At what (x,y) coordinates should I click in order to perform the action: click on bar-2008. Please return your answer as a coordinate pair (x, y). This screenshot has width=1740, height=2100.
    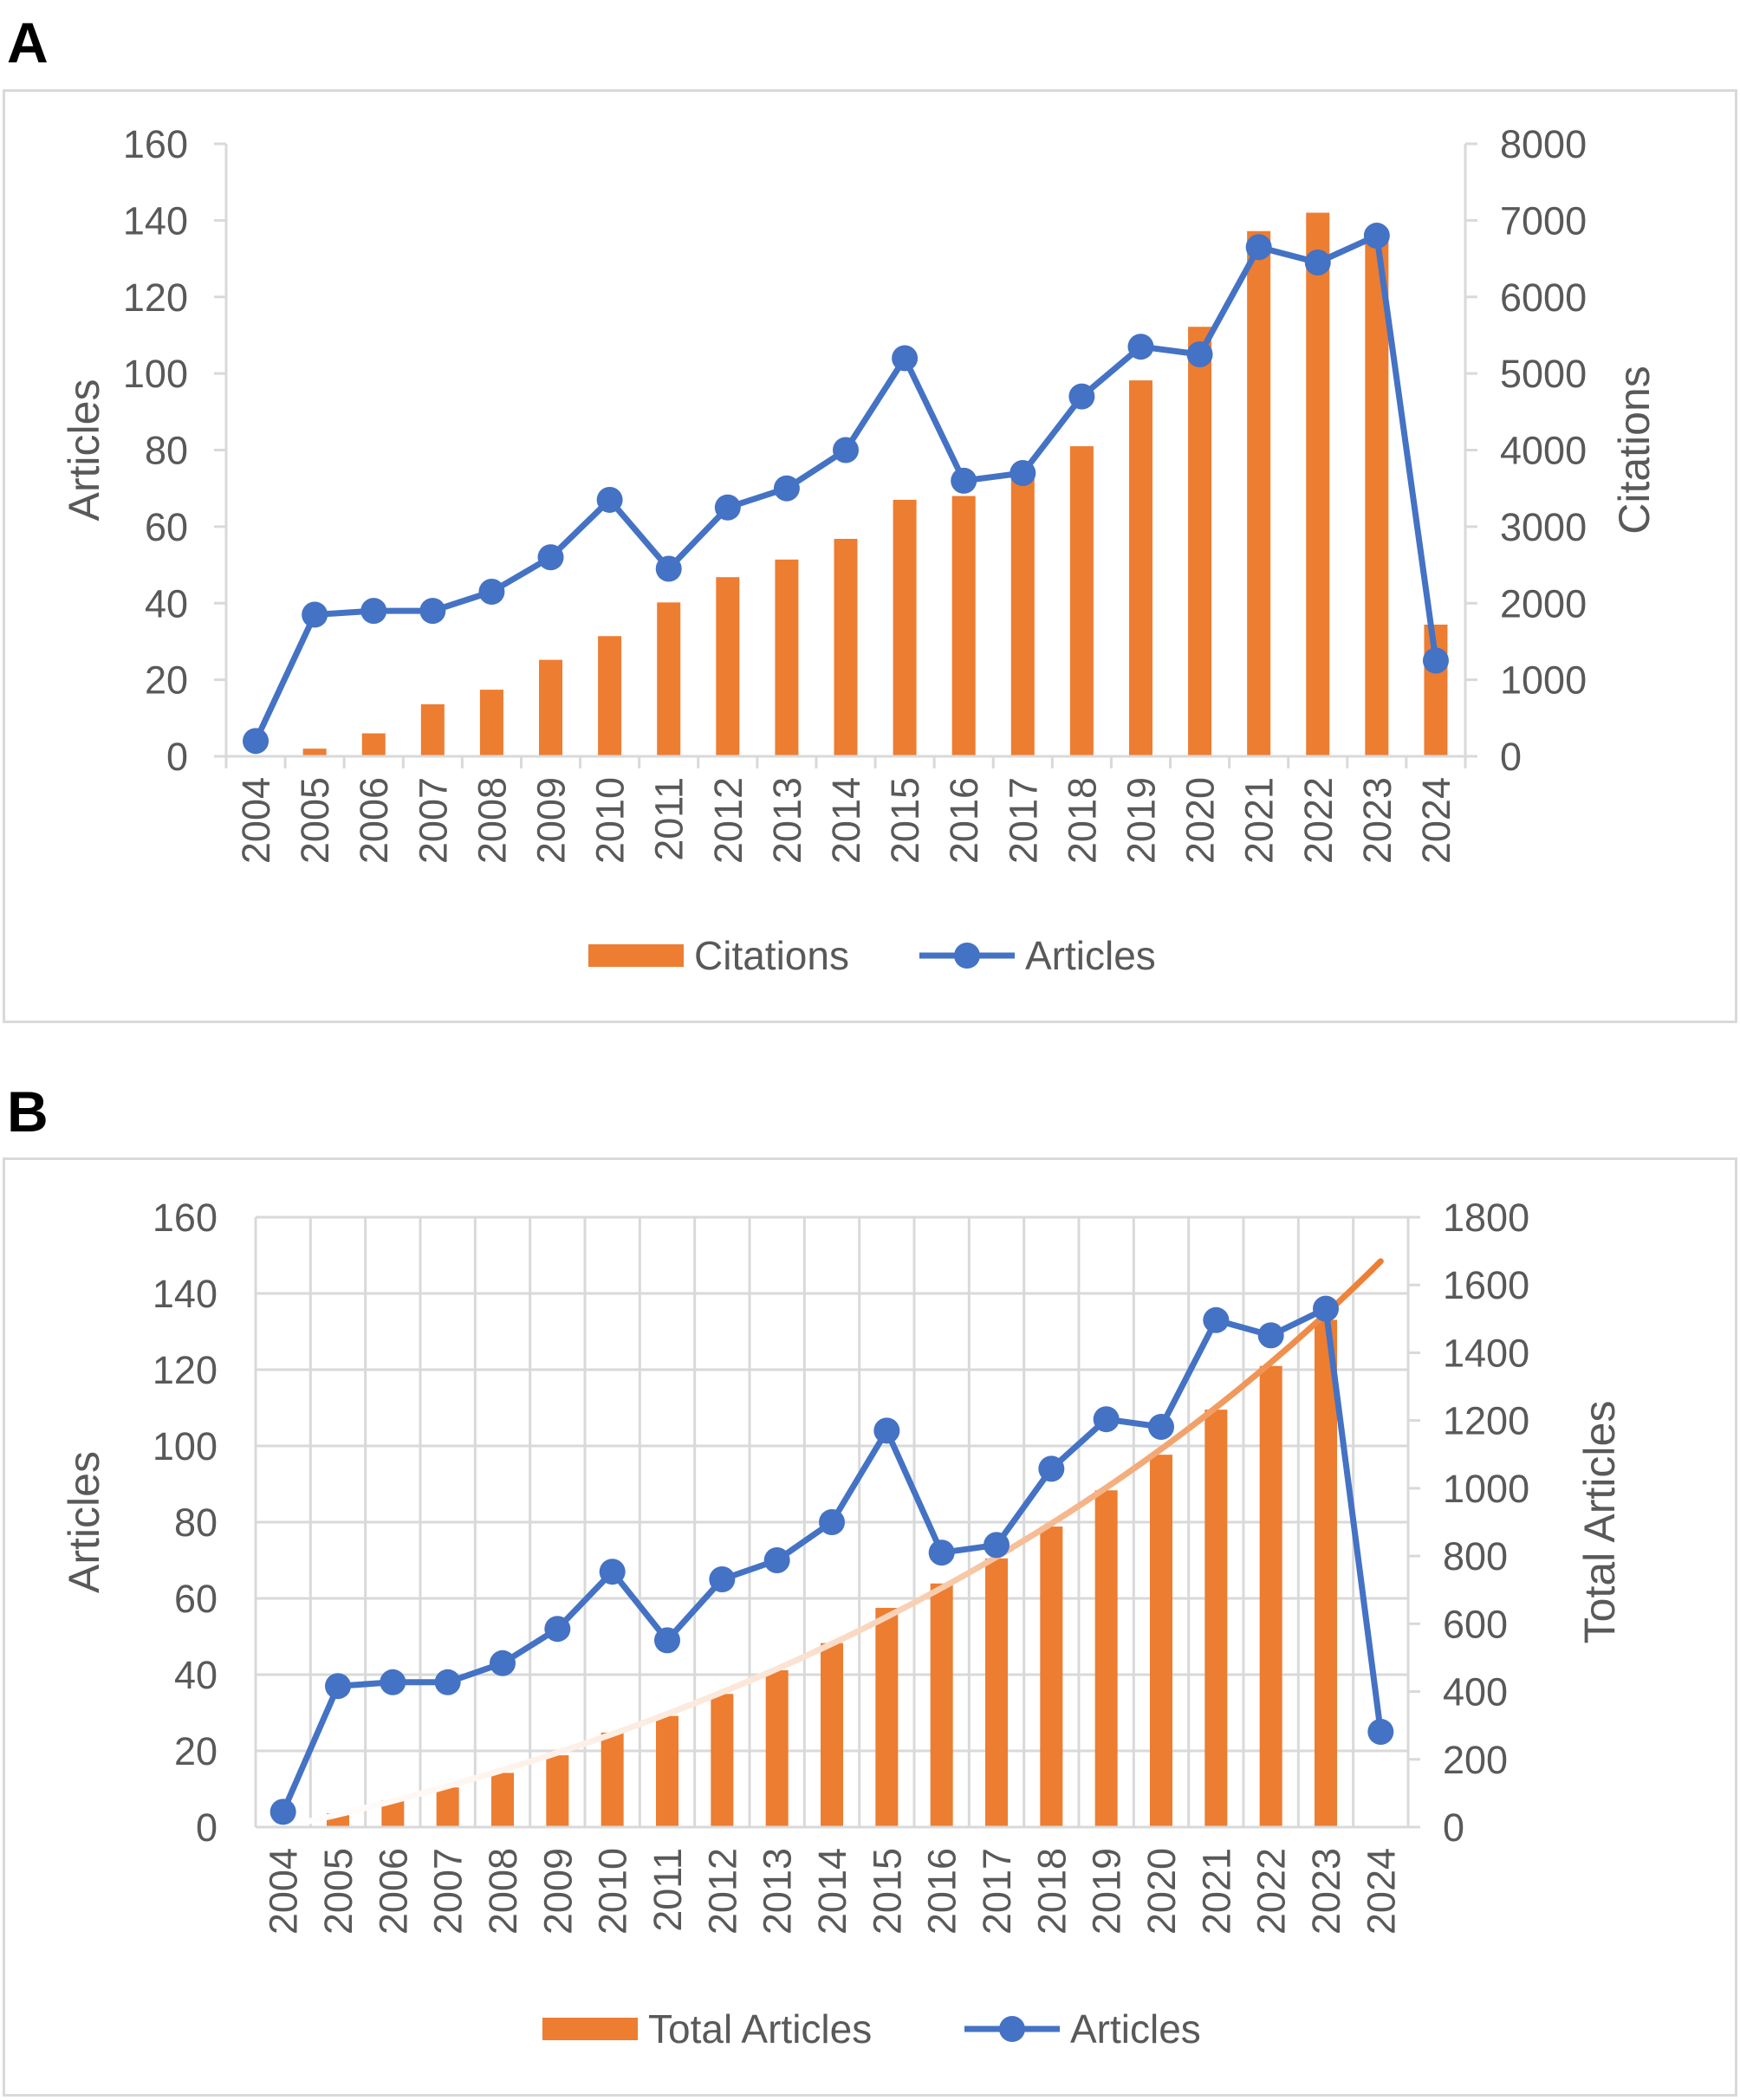
    Looking at the image, I should click on (502, 1800).